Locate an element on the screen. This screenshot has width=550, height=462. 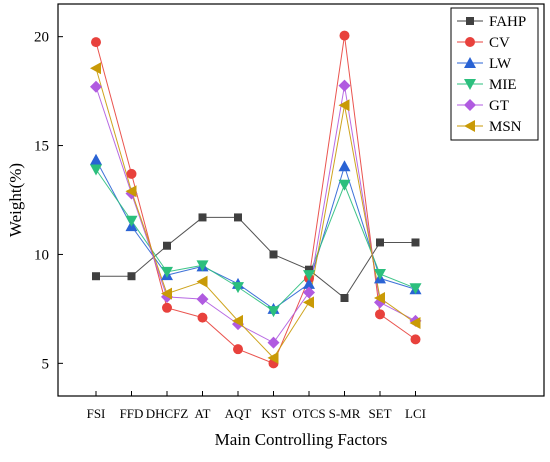
y-tick-label: 10 is located at coordinates (41, 255).